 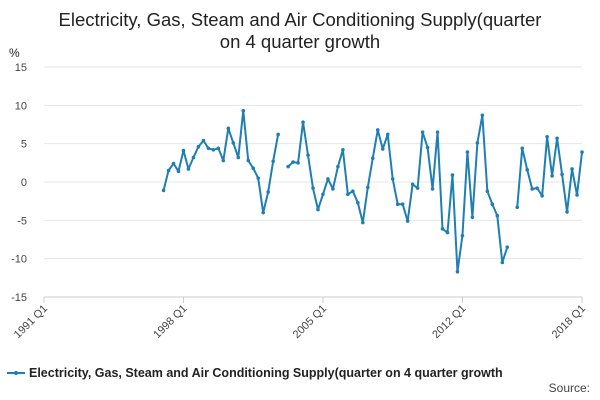 What do you see at coordinates (19, 183) in the screenshot?
I see `y-axis-ticks: 15 10 5 0 -5 -10 -15` at bounding box center [19, 183].